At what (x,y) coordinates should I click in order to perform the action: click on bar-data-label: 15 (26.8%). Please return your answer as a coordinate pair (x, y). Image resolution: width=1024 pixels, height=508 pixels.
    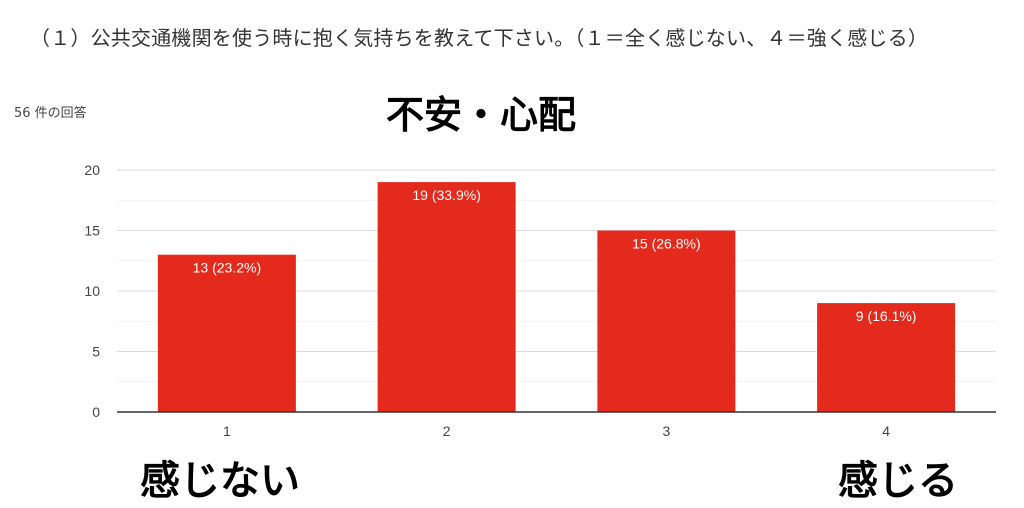
    Looking at the image, I should click on (666, 244).